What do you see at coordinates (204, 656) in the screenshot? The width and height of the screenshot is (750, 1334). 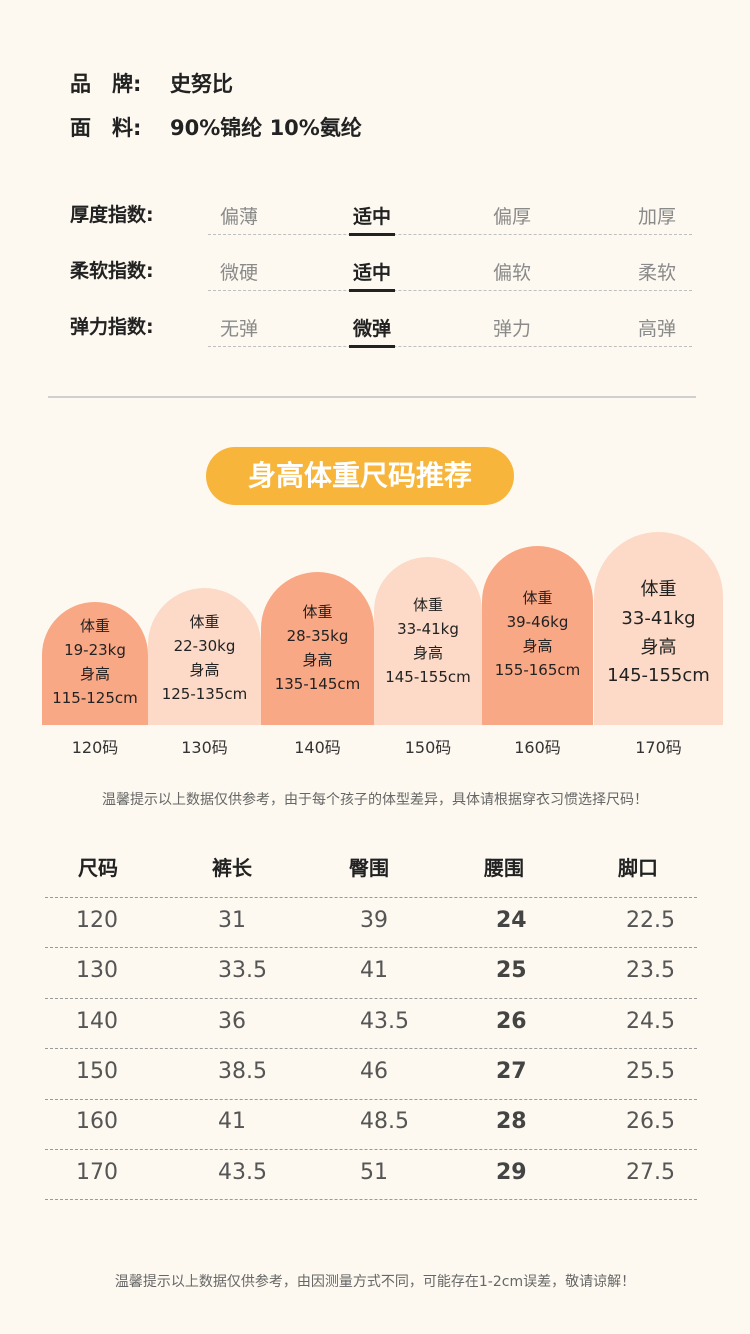 I see `size-arch: 体重 22-30kg 身高 125-135cm` at bounding box center [204, 656].